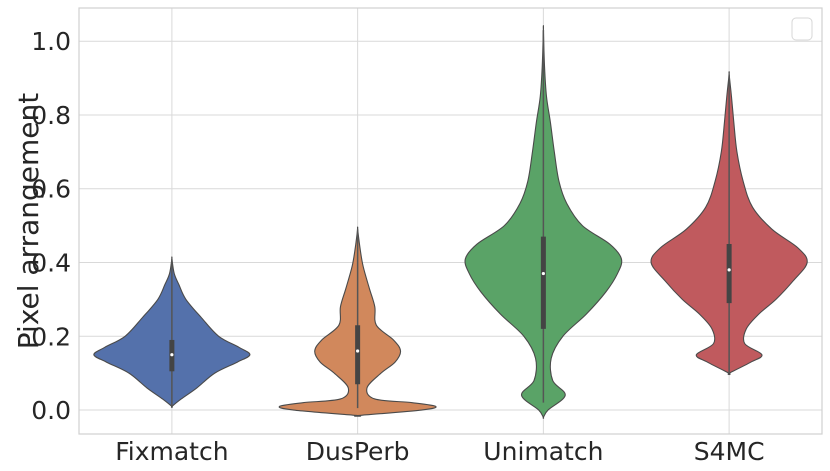 This screenshot has height=471, width=830. I want to click on y-axis-ticks: 0.0 0.2 0.4 0.6 0.8 1.0, so click(51, 226).